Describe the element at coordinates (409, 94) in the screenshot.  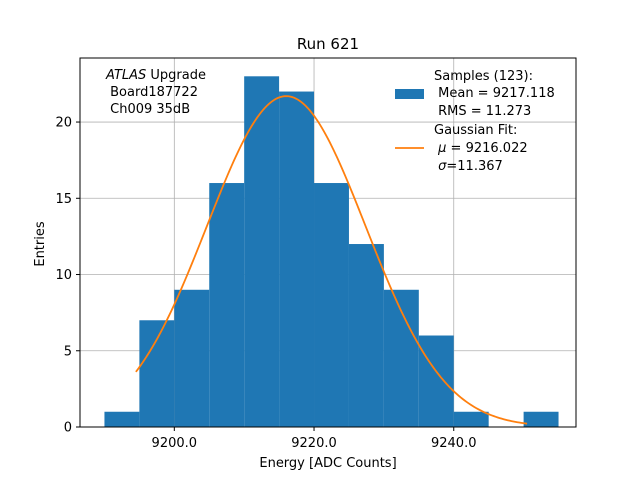
I see `legend-samples-swatch` at that location.